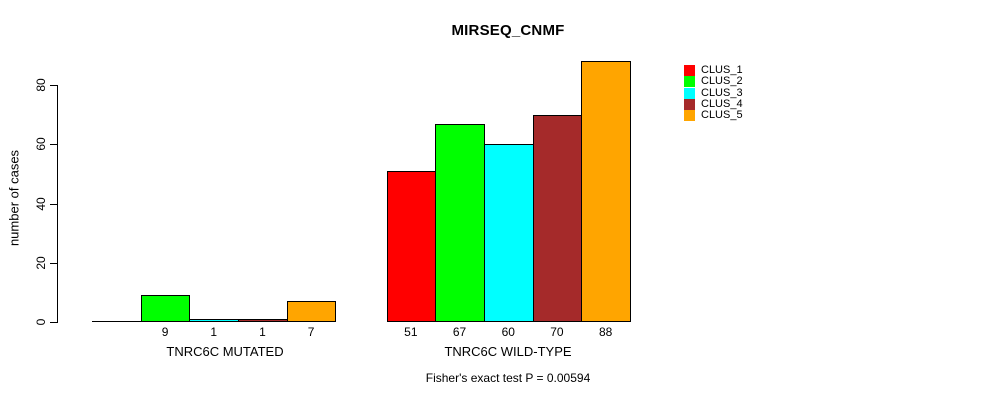  I want to click on y-tick-label: 40, so click(41, 203).